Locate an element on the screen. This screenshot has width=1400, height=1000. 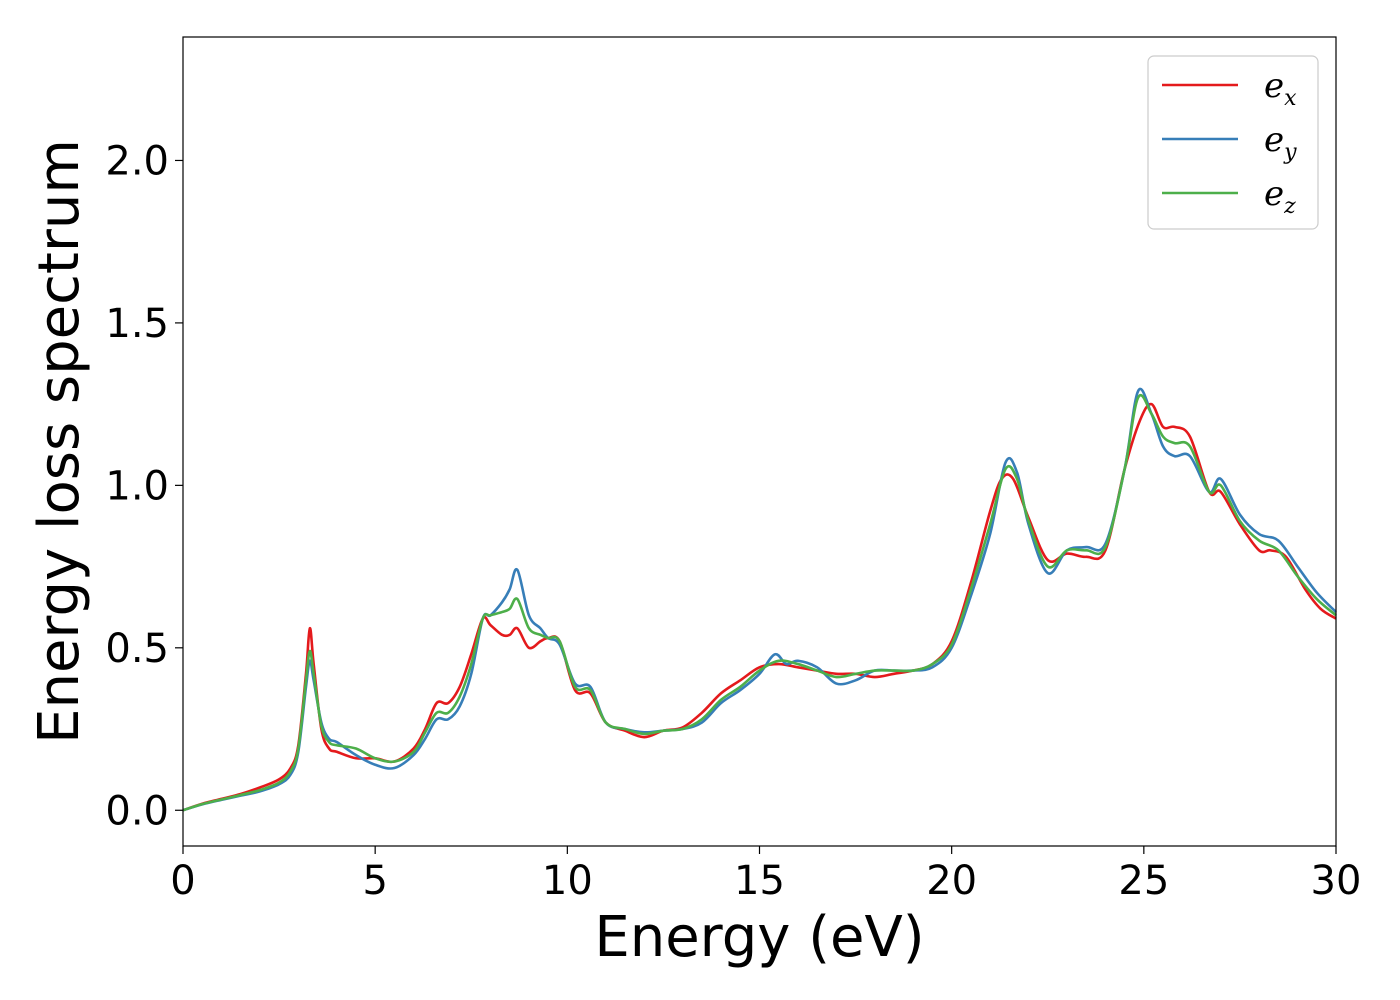
x-tick-label: 25 is located at coordinates (1143, 881).